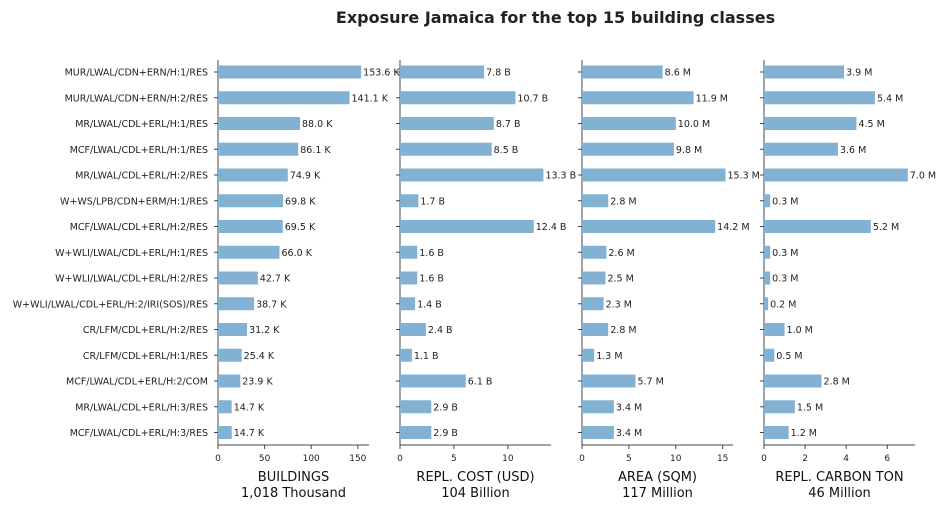 The image size is (946, 514). What do you see at coordinates (475, 477) in the screenshot?
I see `x-axis-label: REPL. COST (USD)` at bounding box center [475, 477].